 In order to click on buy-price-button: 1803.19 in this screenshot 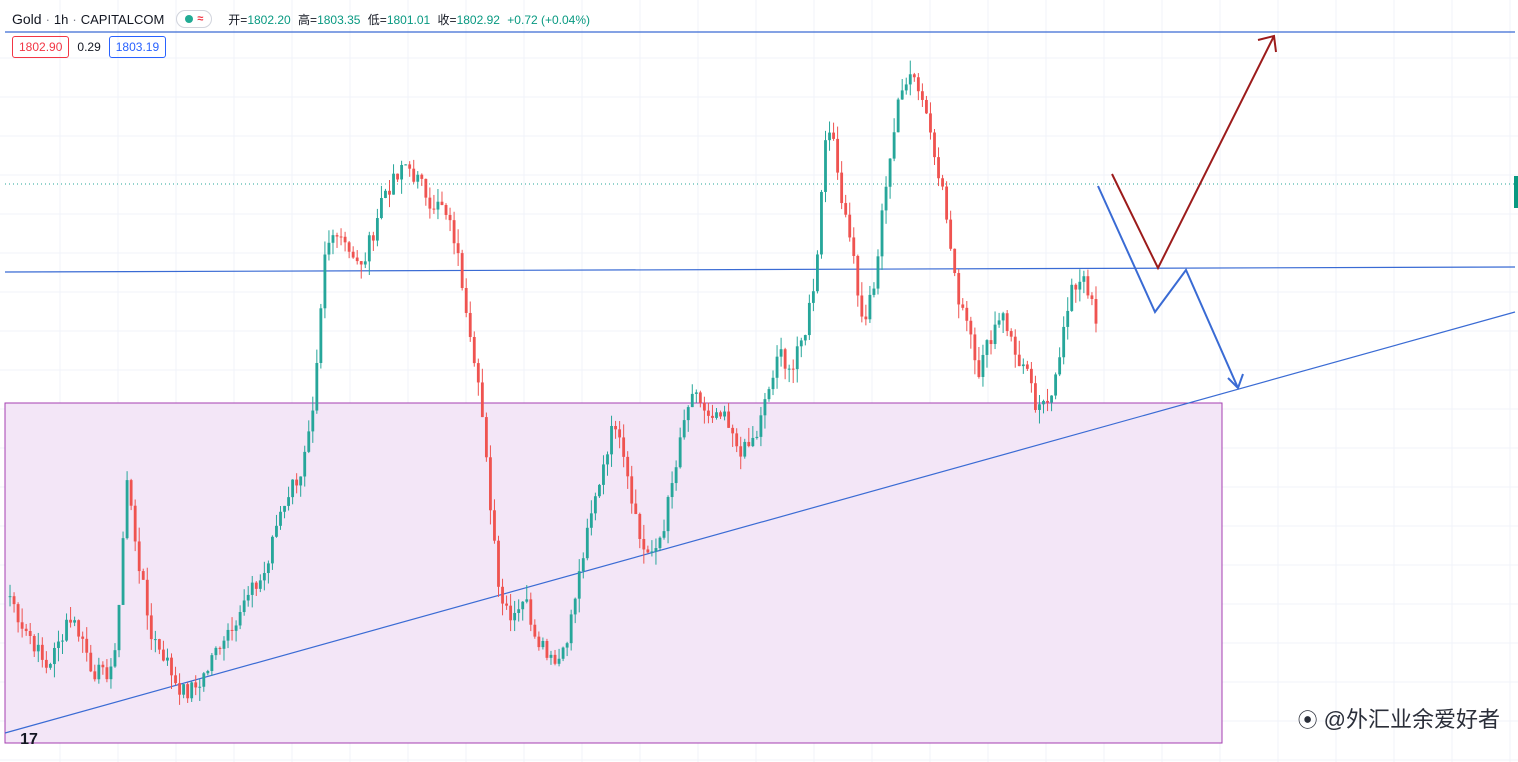, I will do `click(137, 47)`.